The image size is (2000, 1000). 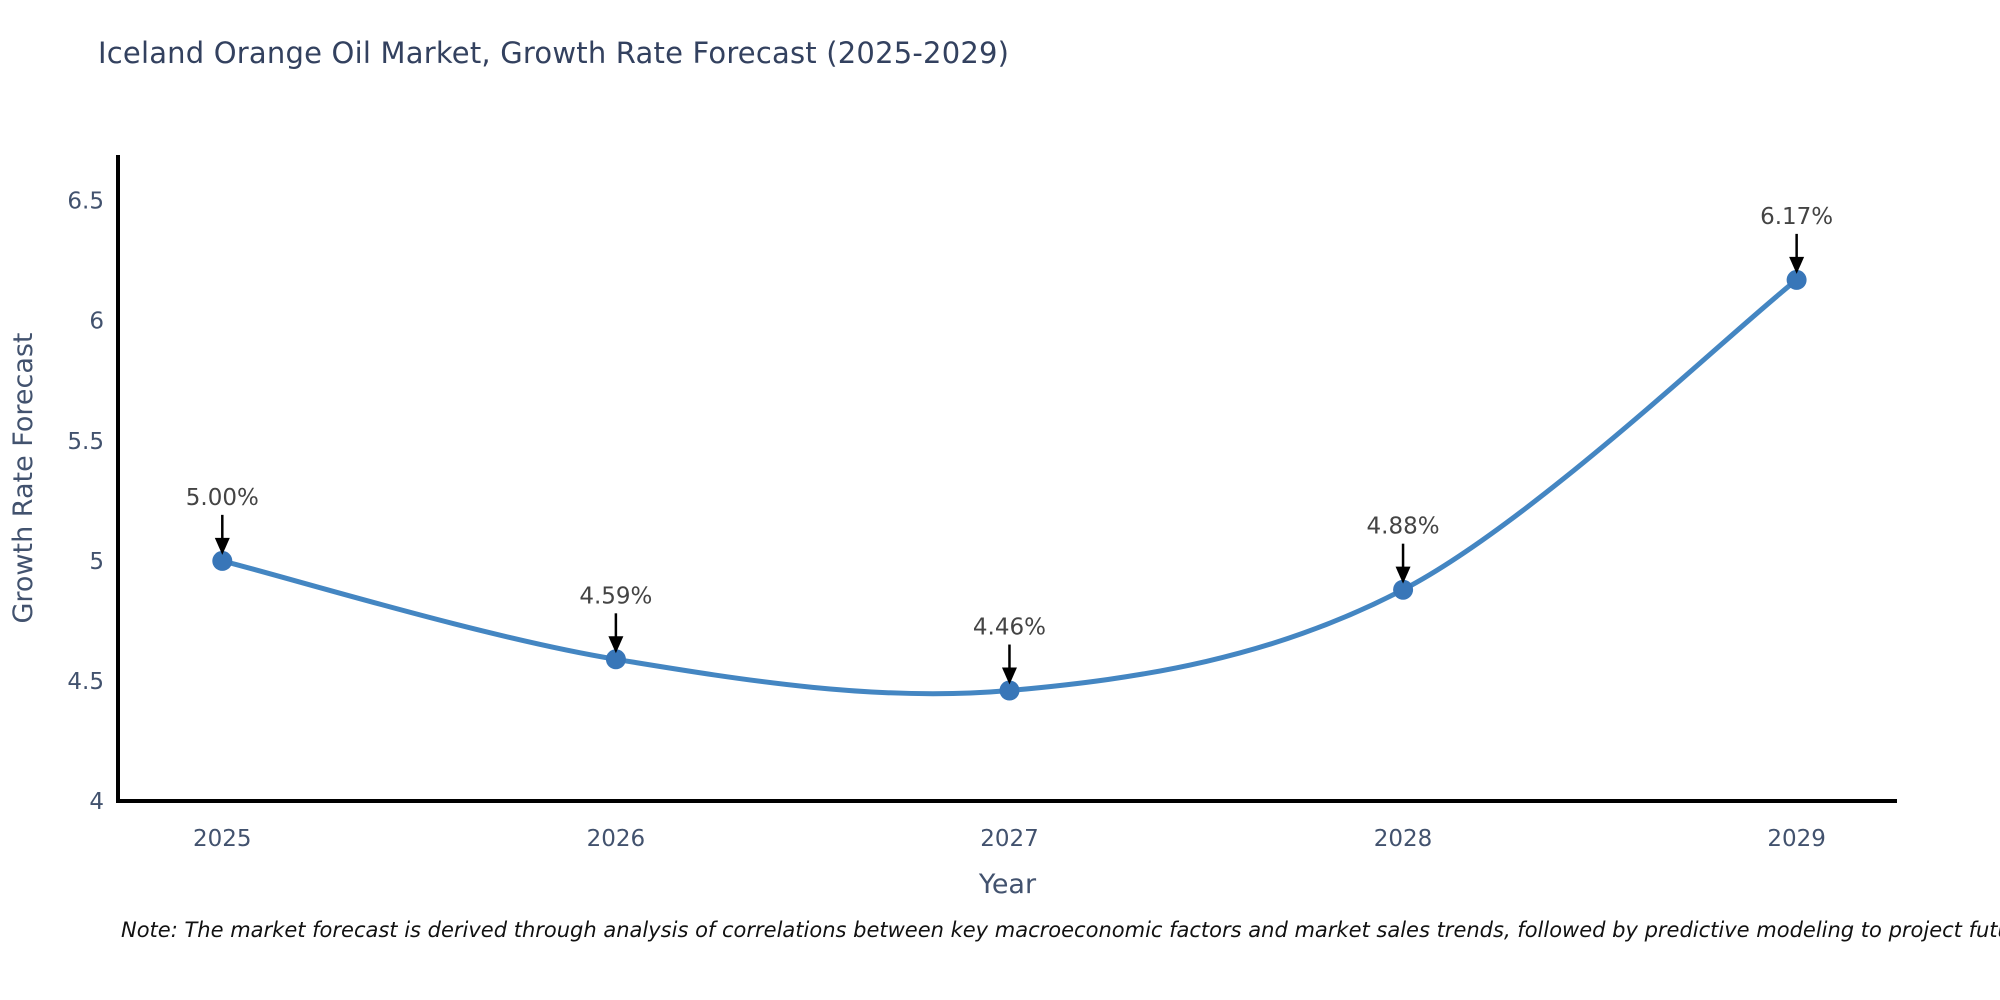 I want to click on y-tick-label: 4.5, so click(x=85, y=682).